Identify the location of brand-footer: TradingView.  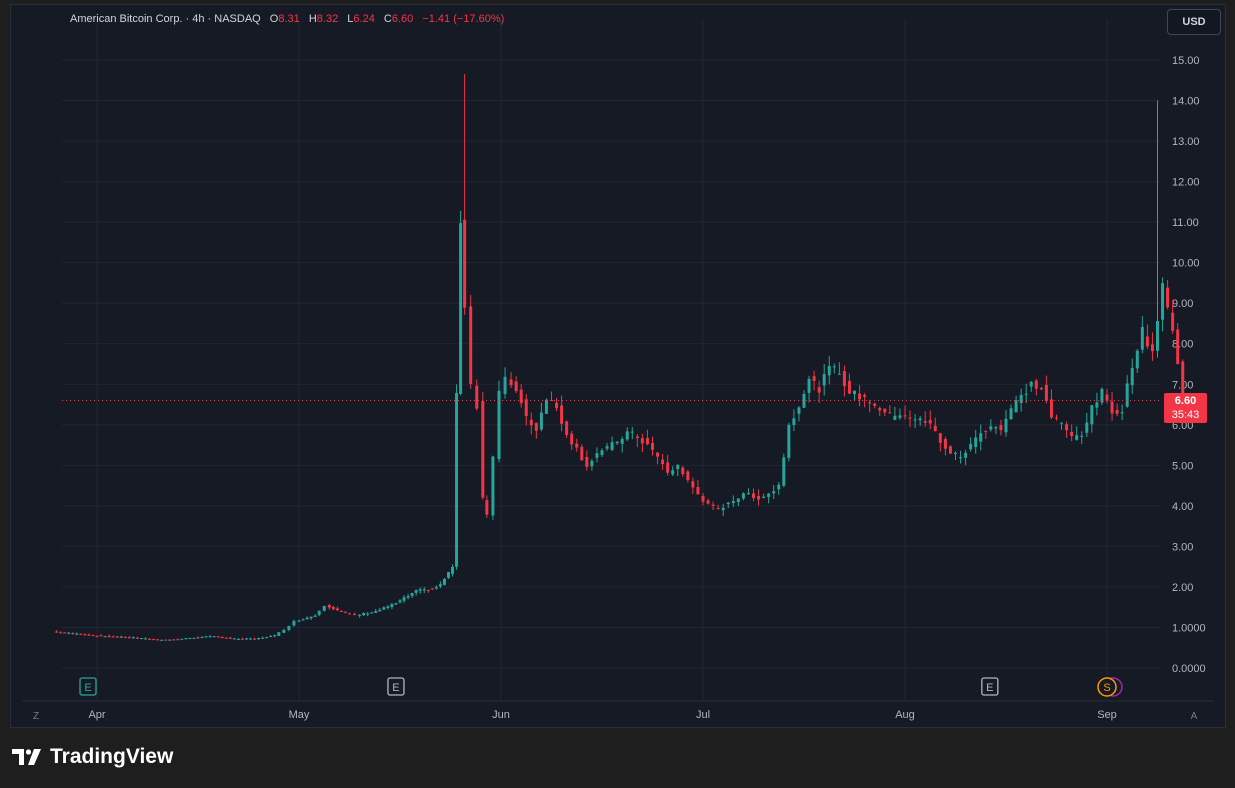
(92, 757).